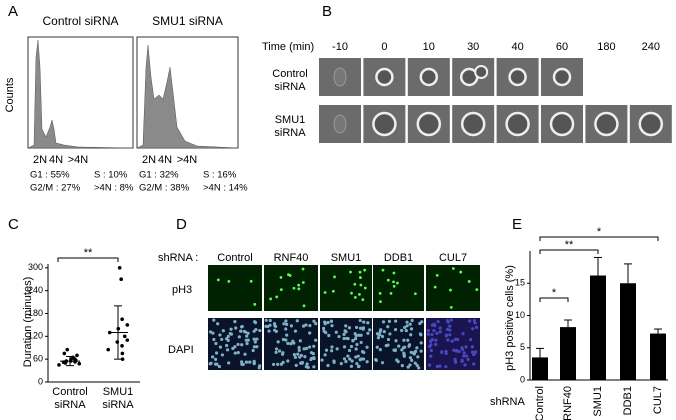 This screenshot has width=676, height=420. Describe the element at coordinates (508, 402) in the screenshot. I see `axis-label: shRNA` at that location.